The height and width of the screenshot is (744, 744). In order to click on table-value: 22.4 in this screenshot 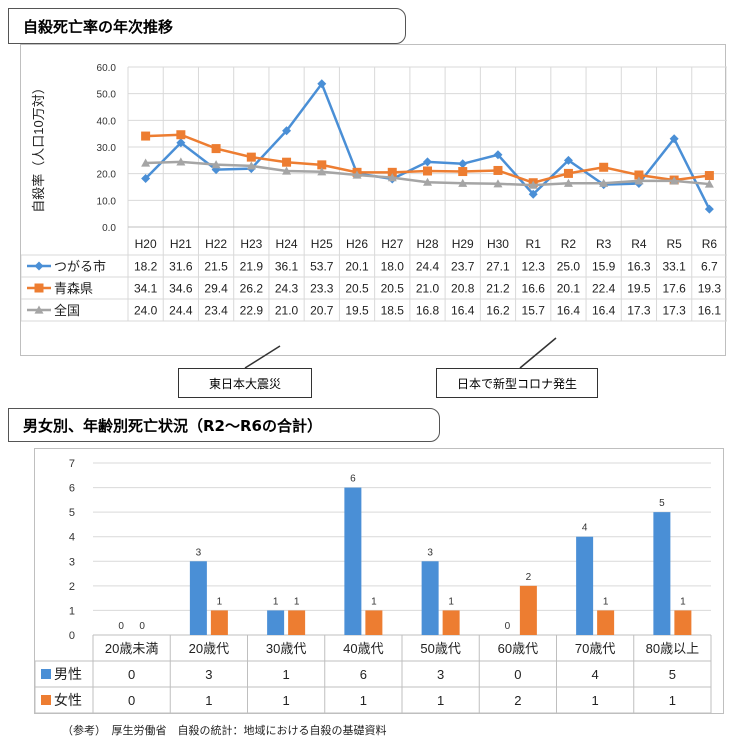, I will do `click(604, 289)`.